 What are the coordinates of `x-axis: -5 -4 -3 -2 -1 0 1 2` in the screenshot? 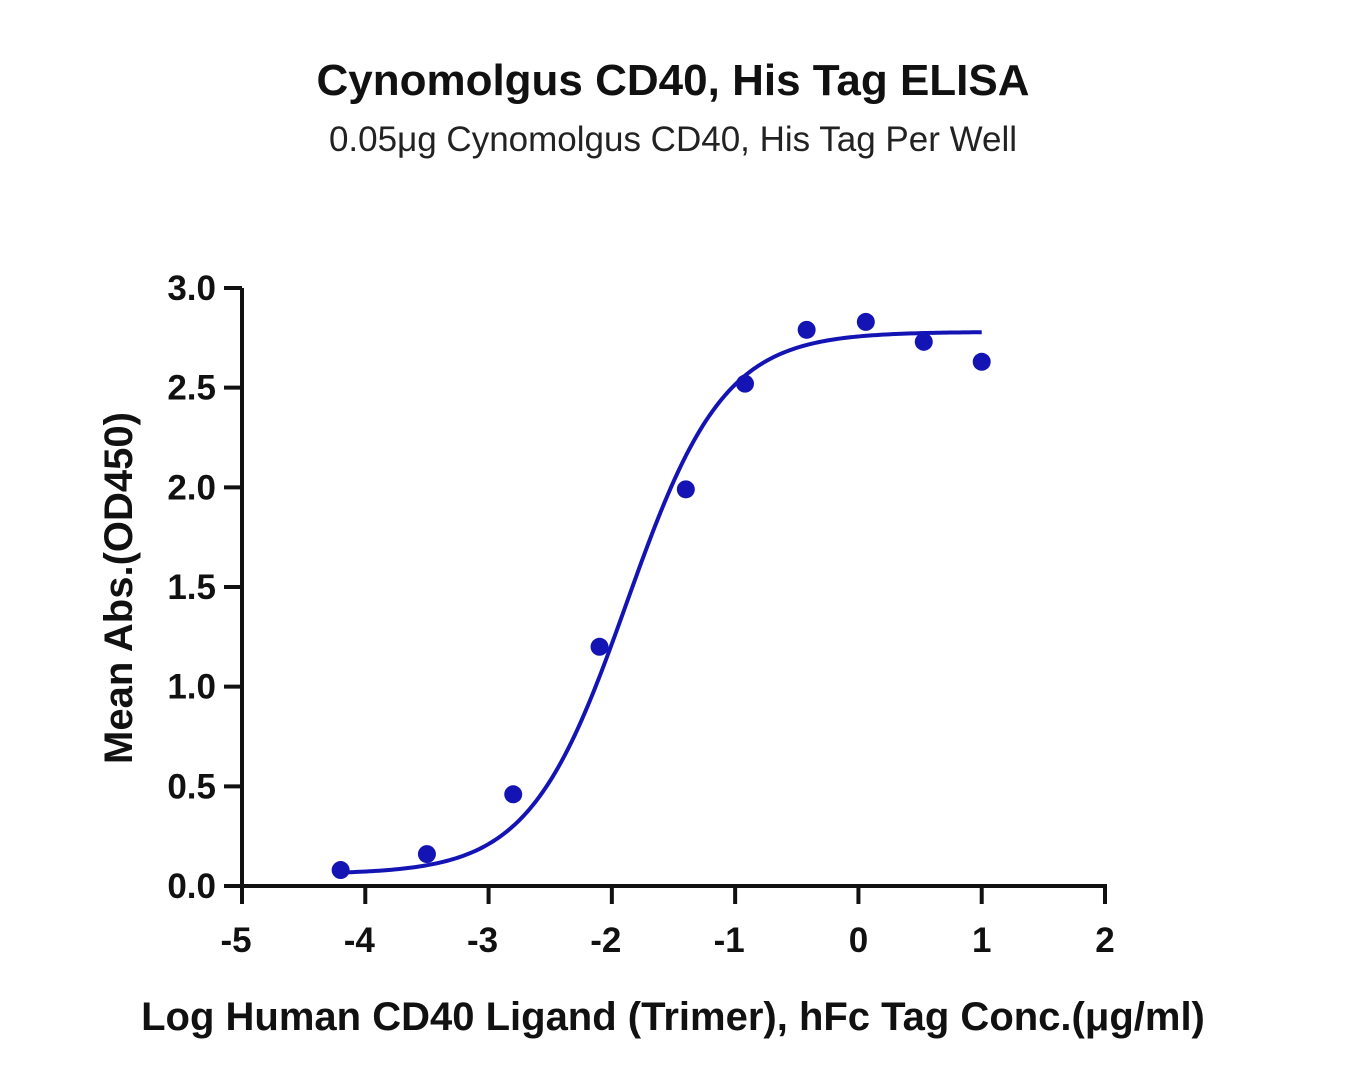 It's located at (667, 922).